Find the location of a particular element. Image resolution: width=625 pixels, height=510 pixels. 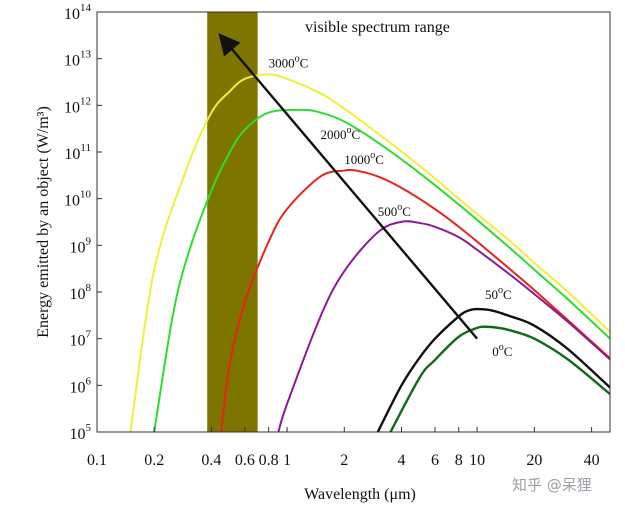

x-tick-label: 20 is located at coordinates (534, 460).